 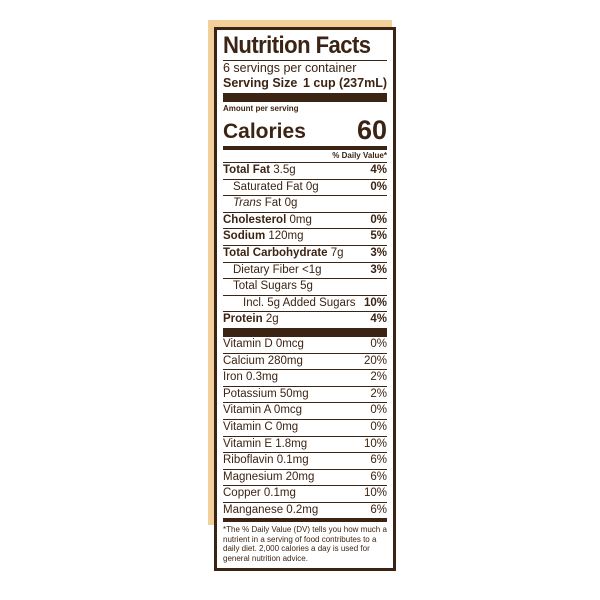 I want to click on nutrient-row: Cholesterol 0mg 0%, so click(x=305, y=221).